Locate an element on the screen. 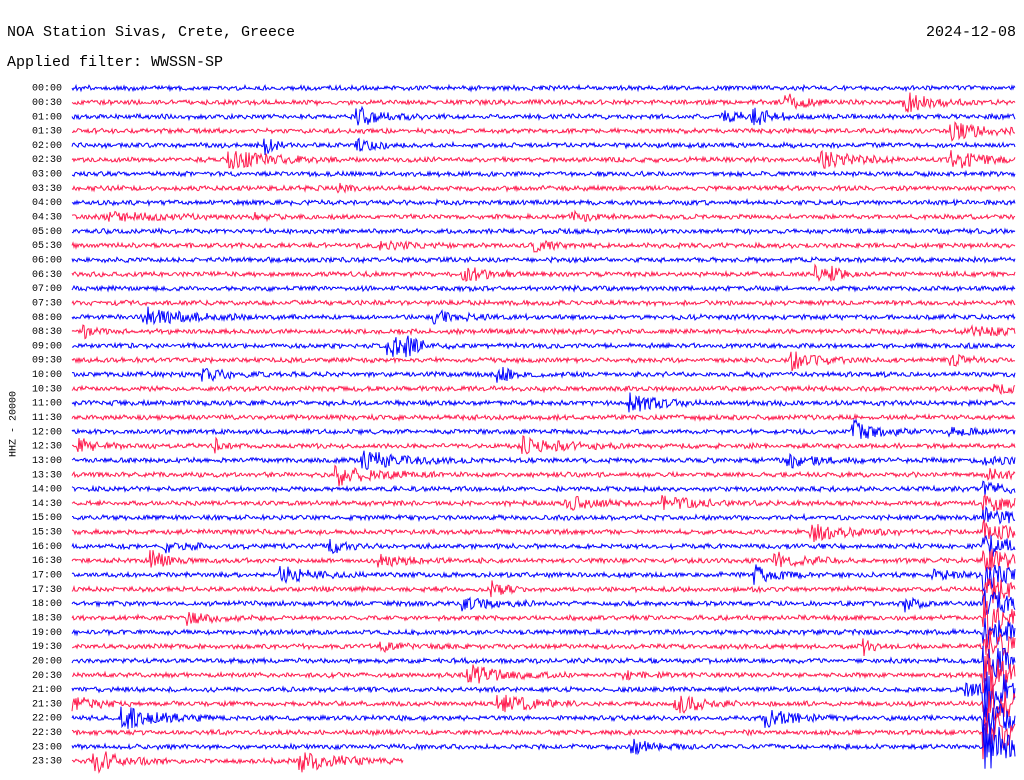  row-label: 09:30 is located at coordinates (47, 361).